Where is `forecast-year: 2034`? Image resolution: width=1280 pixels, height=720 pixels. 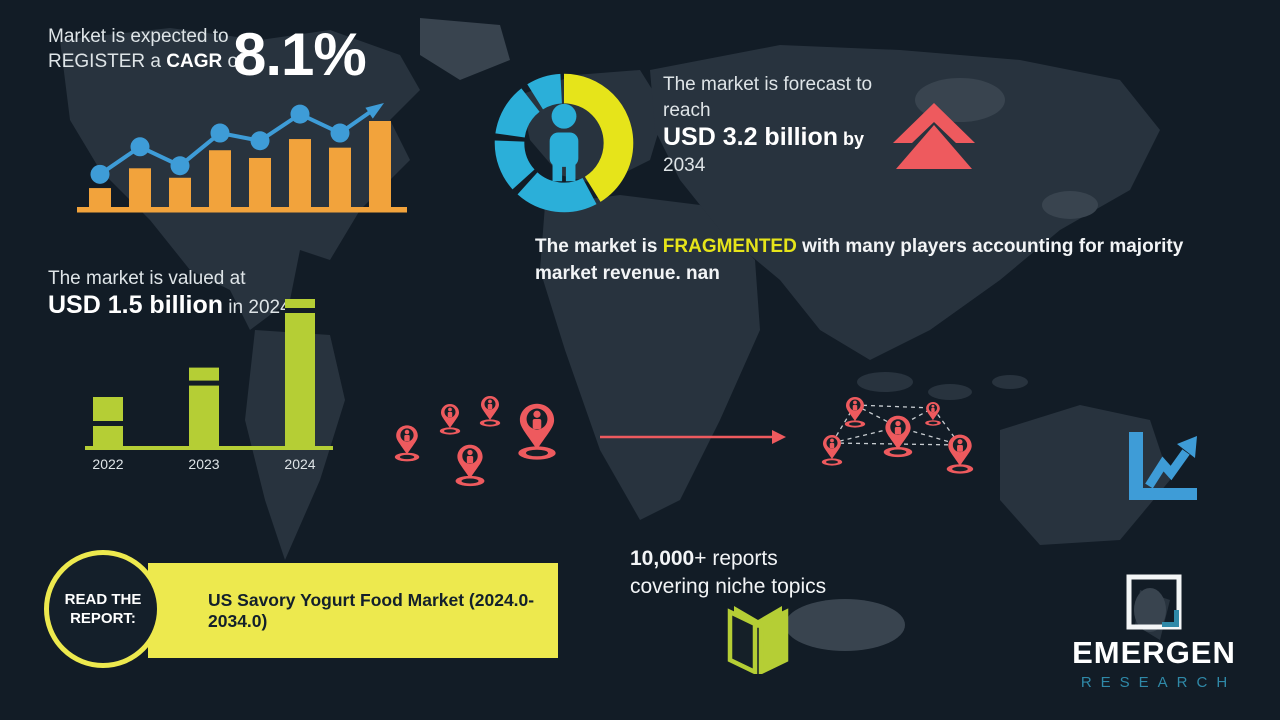
forecast-year: 2034 is located at coordinates (684, 165).